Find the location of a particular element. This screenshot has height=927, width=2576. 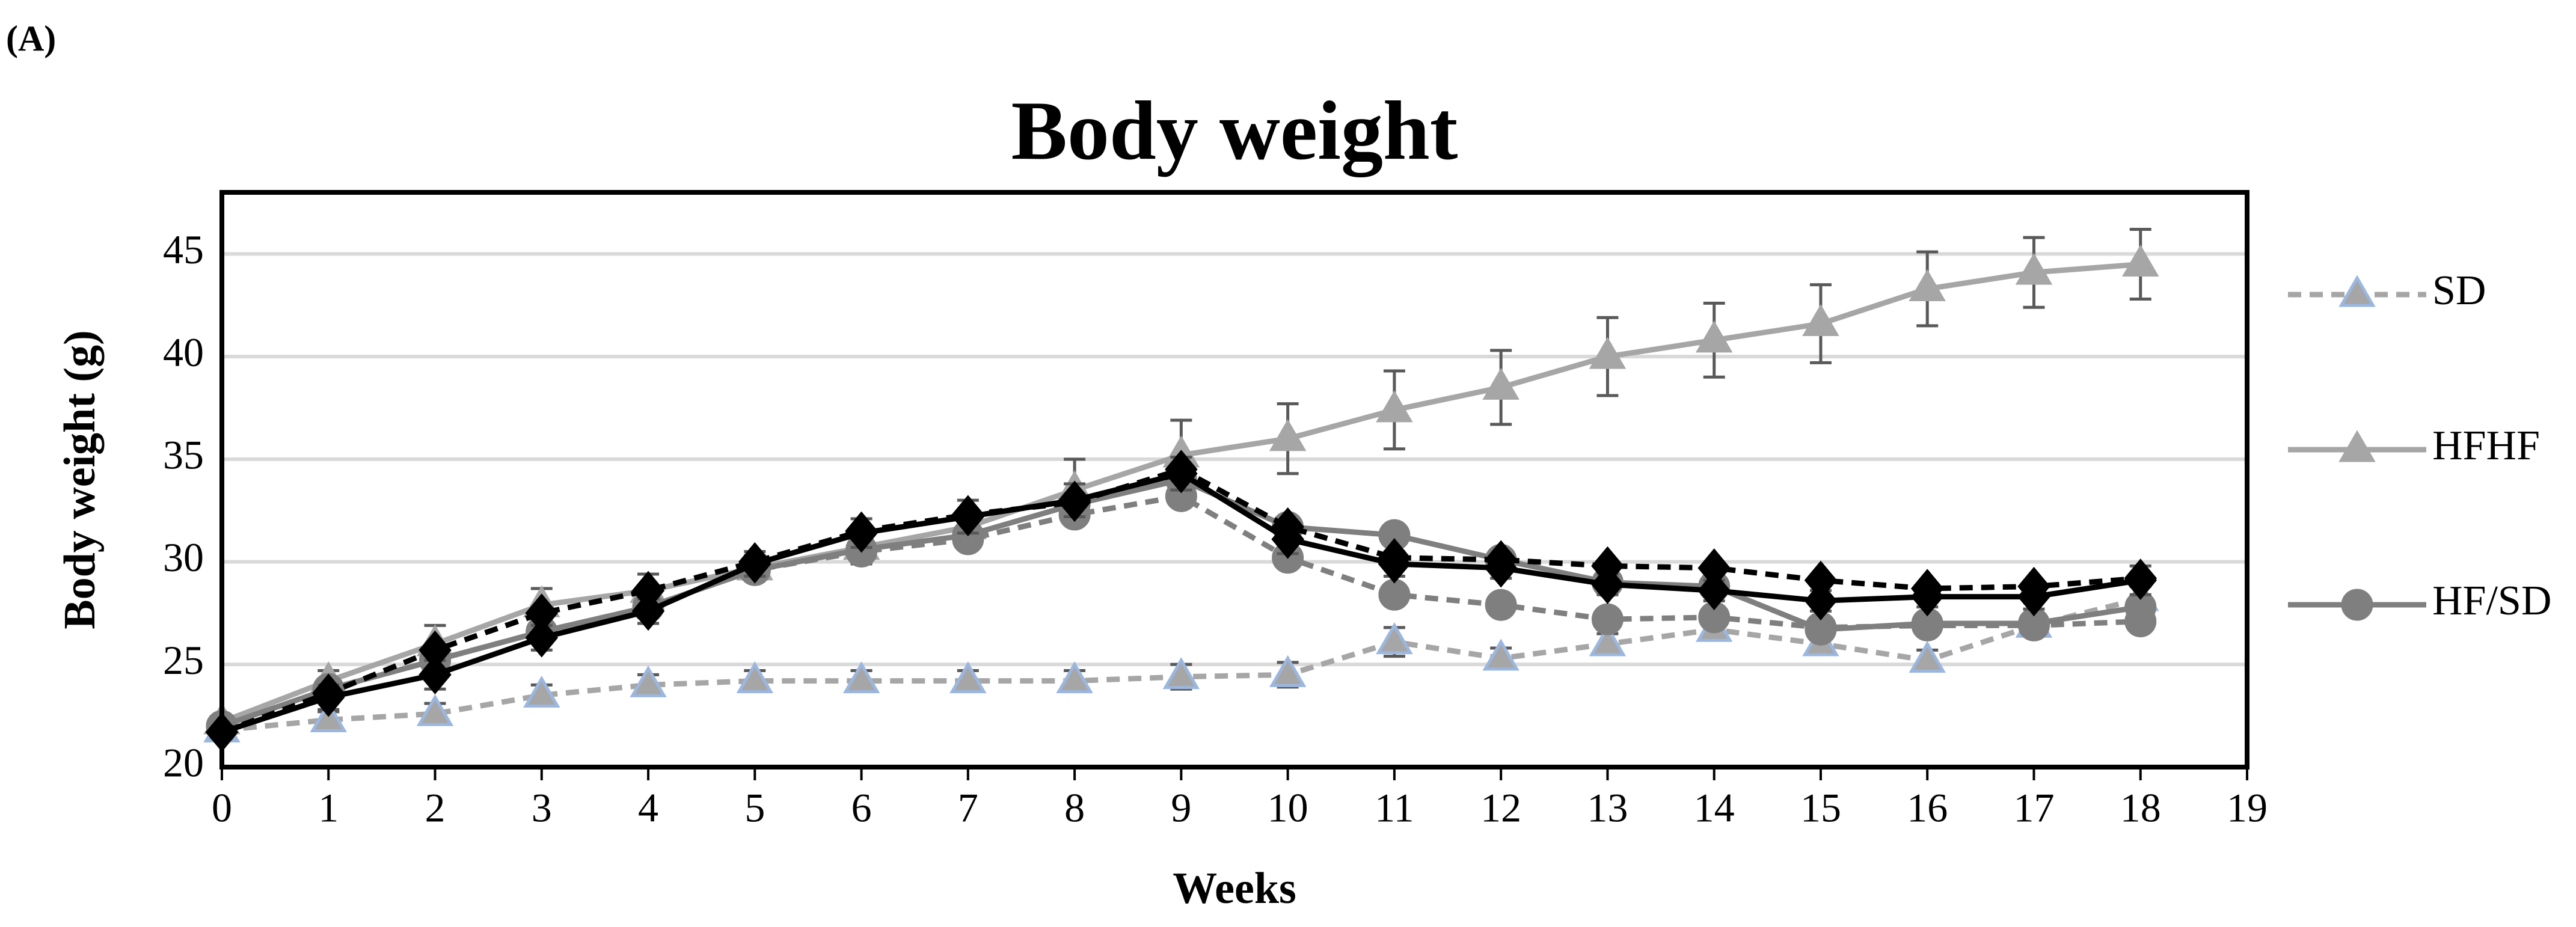

x-tick-label: 5 is located at coordinates (754, 808).